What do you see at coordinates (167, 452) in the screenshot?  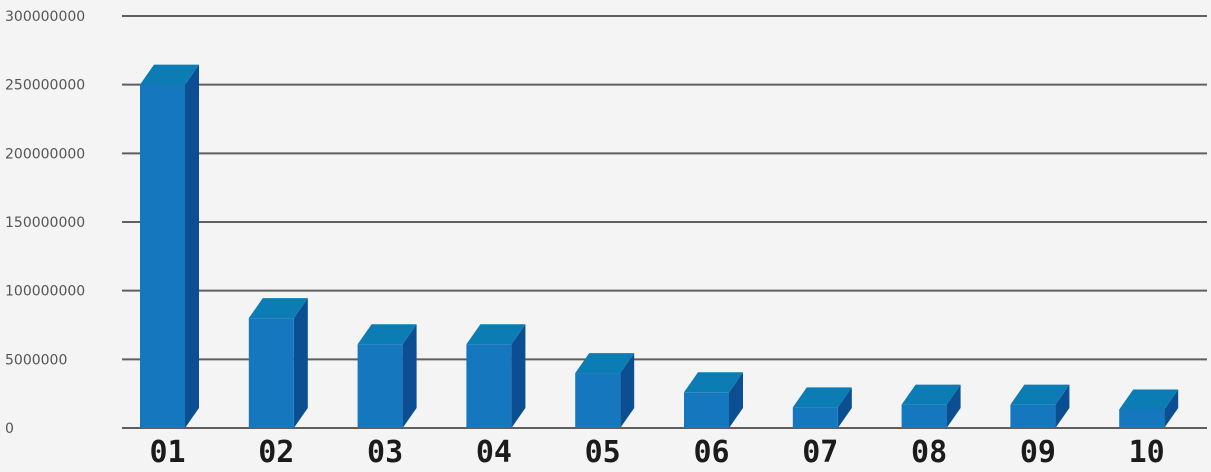 I see `x-tick-label: 01` at bounding box center [167, 452].